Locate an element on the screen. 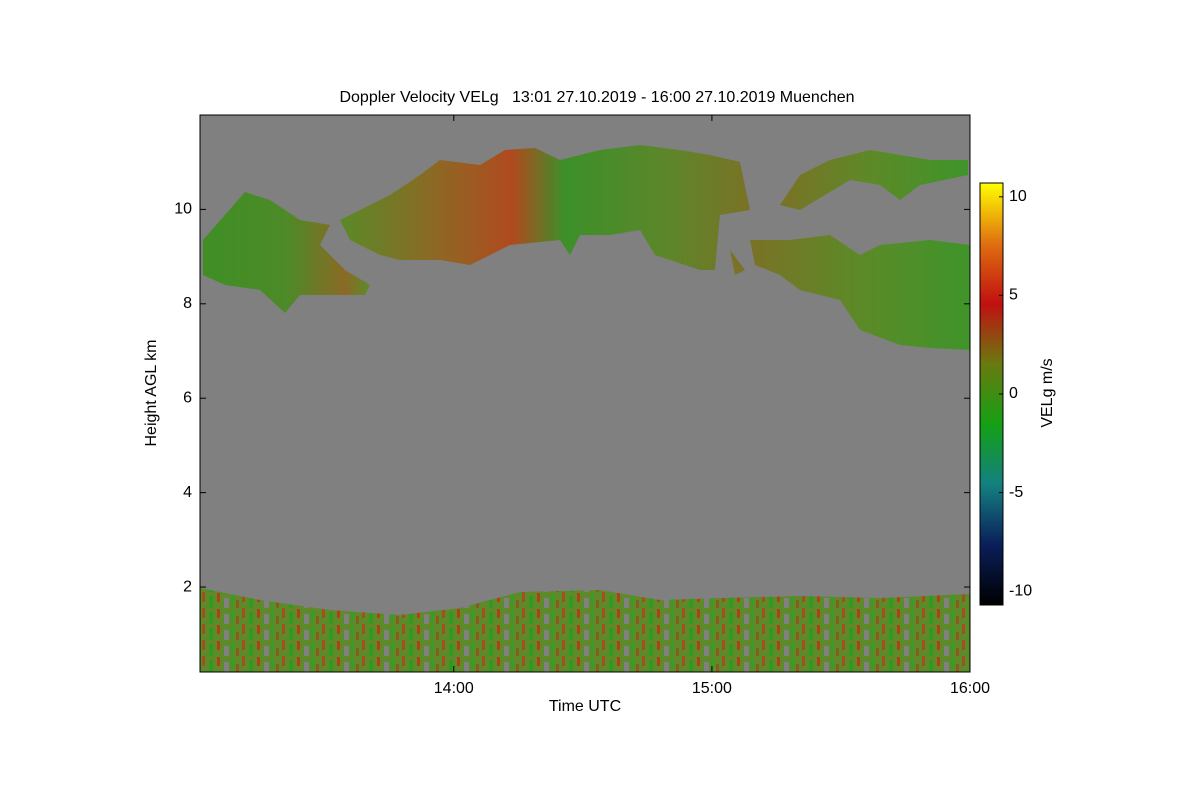 This screenshot has width=1200, height=800. boundary-layer is located at coordinates (585, 630).